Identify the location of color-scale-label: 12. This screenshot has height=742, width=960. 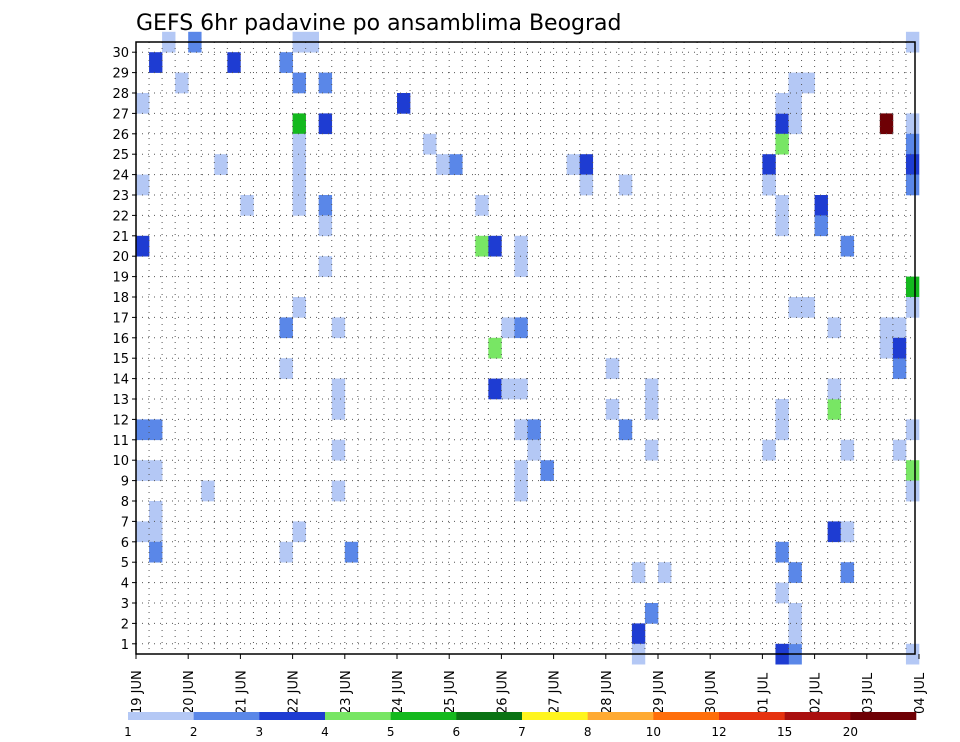
(718, 732).